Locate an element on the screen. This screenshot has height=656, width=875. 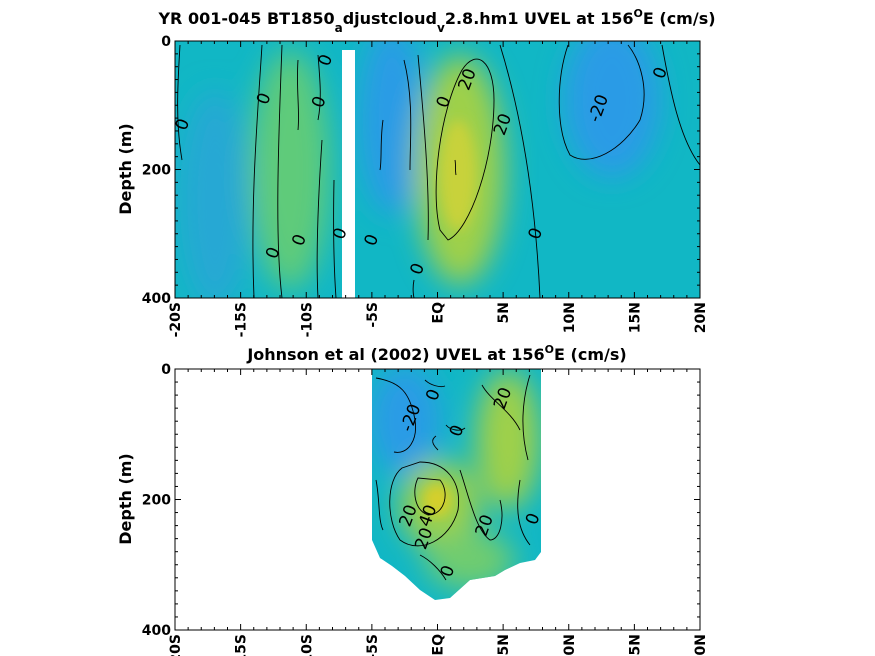
top-missing-data-gap is located at coordinates (348, 174).